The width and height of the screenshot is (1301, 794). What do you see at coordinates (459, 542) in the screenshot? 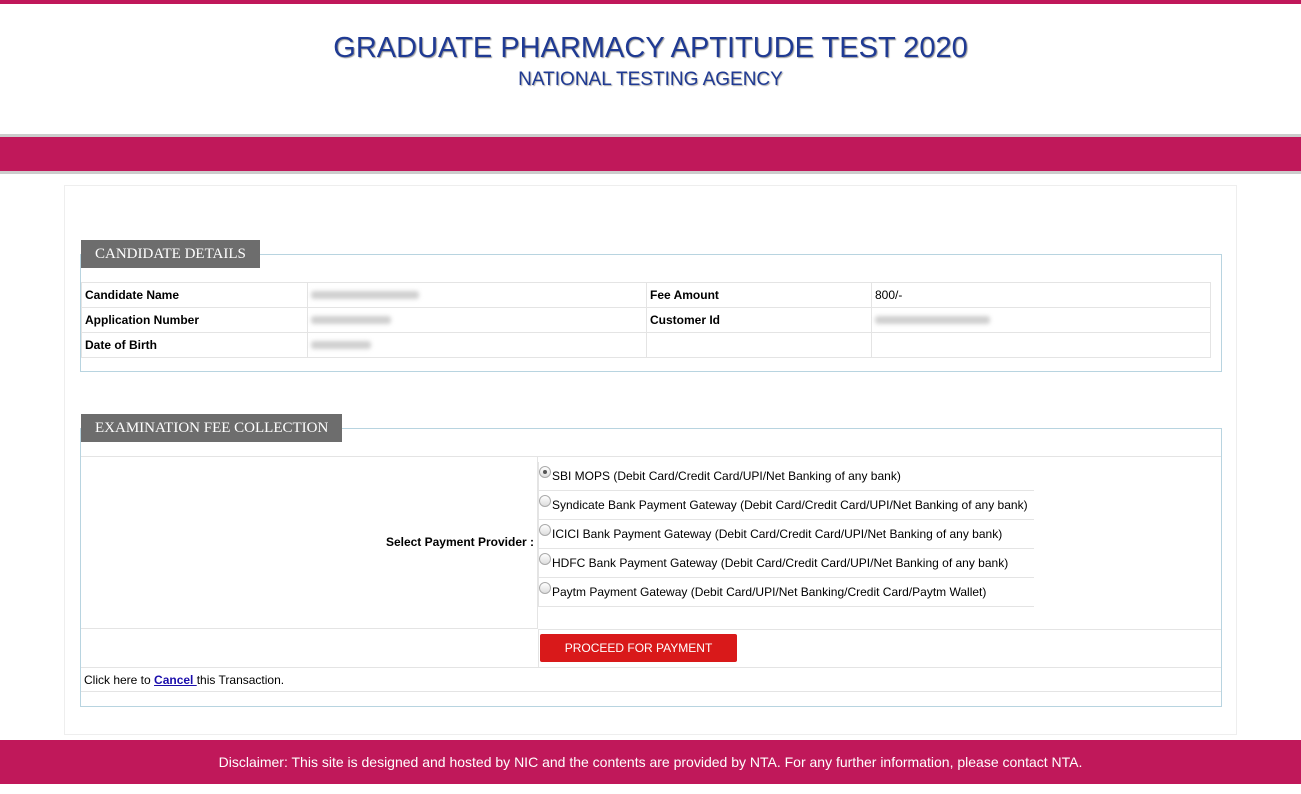
I see `select-provider-label: Select Payment Provider :` at bounding box center [459, 542].